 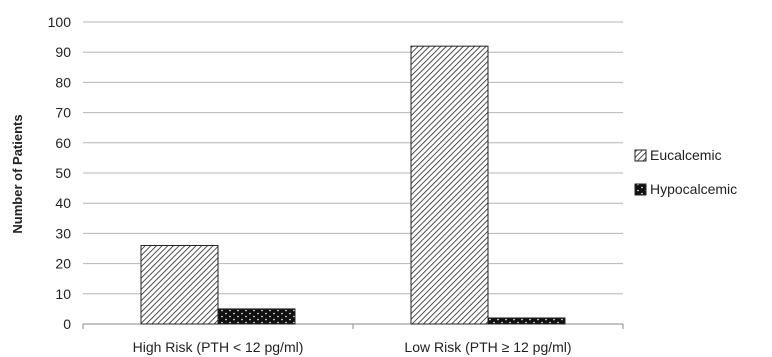 I want to click on y-tick-label: 100, so click(x=60, y=22).